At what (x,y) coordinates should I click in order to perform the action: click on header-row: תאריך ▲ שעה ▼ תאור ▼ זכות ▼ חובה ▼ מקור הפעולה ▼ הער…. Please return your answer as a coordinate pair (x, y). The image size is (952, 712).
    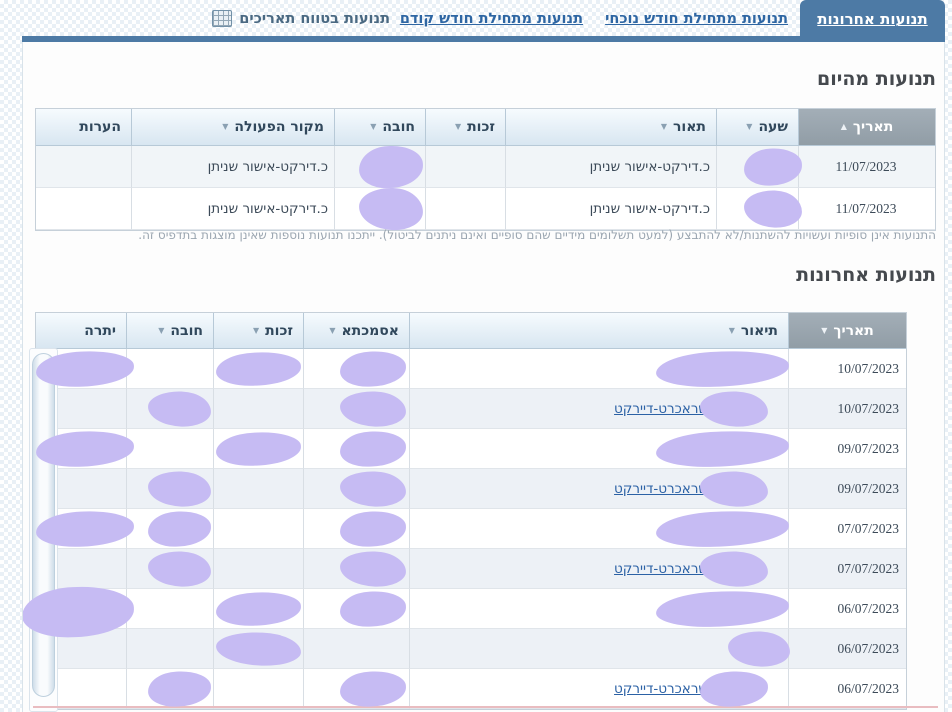
    Looking at the image, I should click on (485, 127).